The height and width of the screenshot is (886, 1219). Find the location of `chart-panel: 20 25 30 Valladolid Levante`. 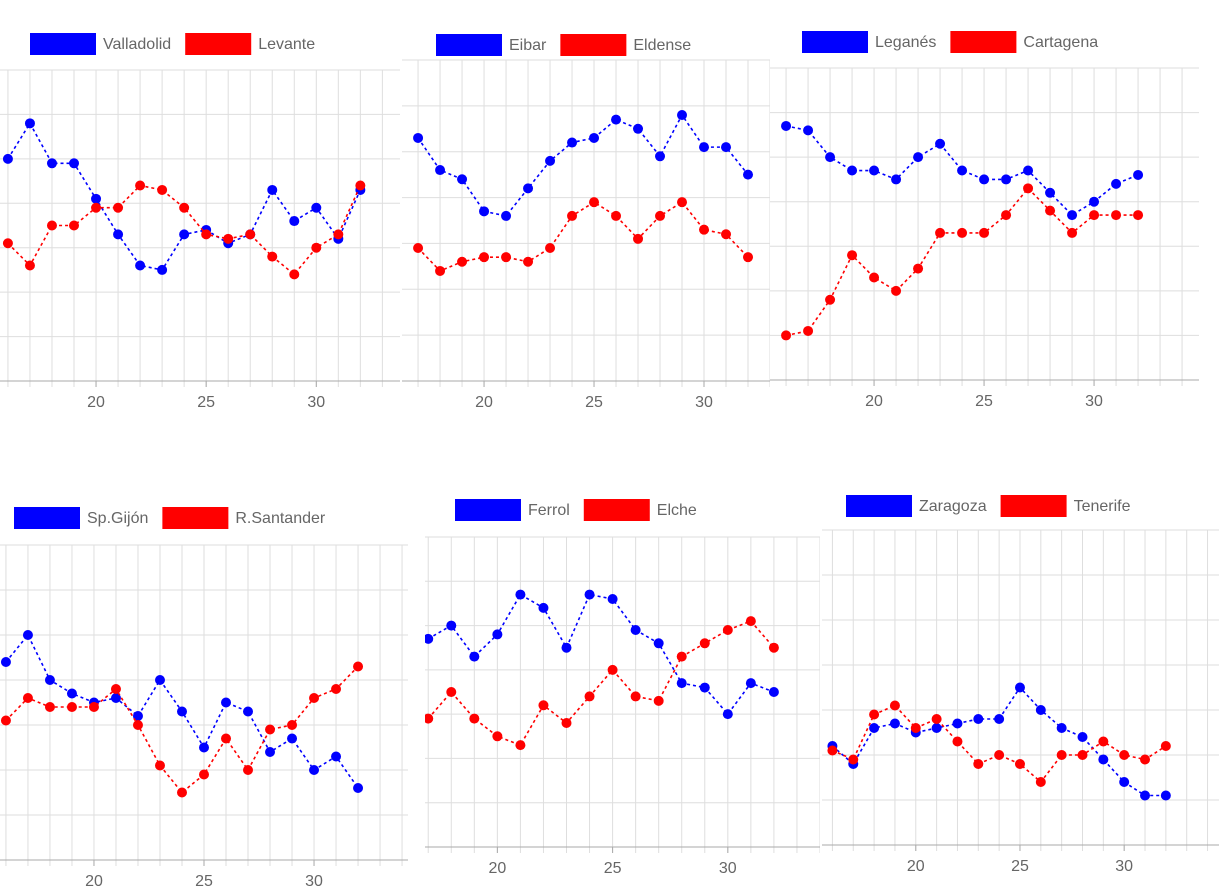

chart-panel: 20 25 30 Valladolid Levante is located at coordinates (200, 222).